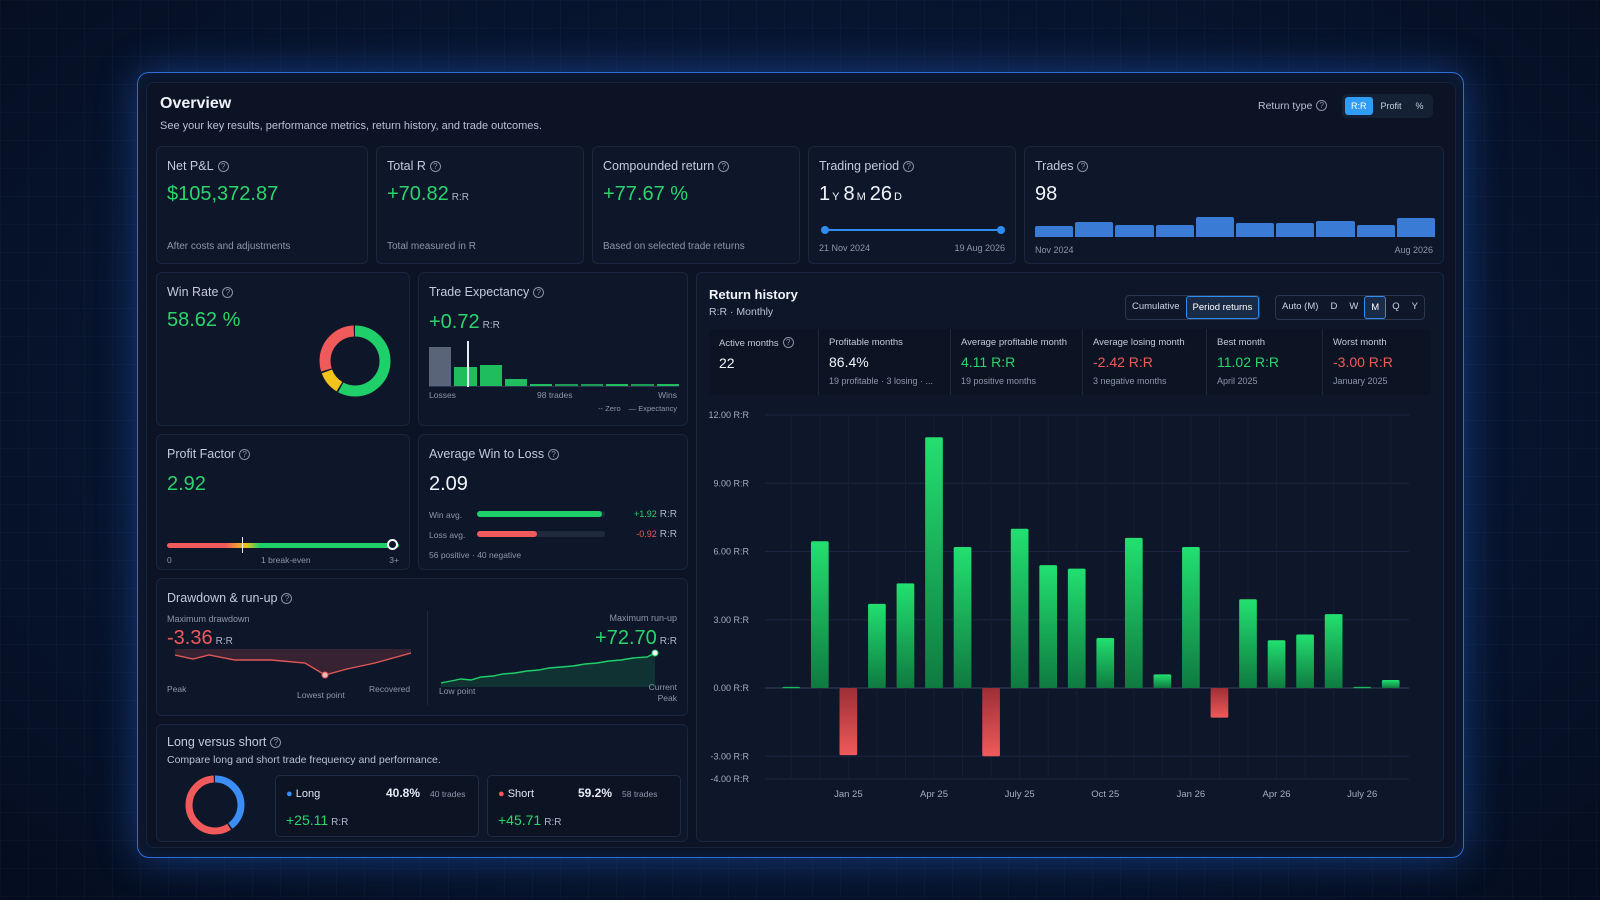  Describe the element at coordinates (1391, 106) in the screenshot. I see `return-type-profit: Profit` at that location.